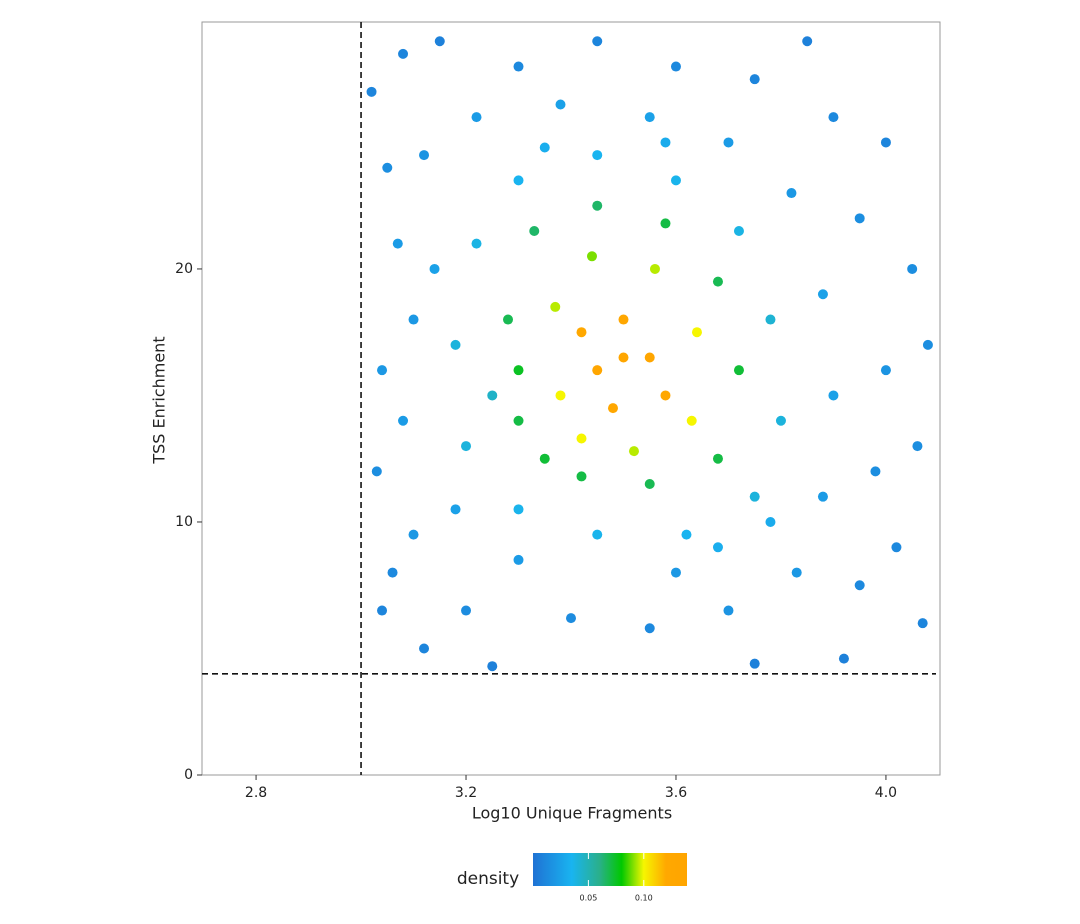 This screenshot has width=1080, height=924. What do you see at coordinates (184, 522) in the screenshot?
I see `y-tick-label: 10` at bounding box center [184, 522].